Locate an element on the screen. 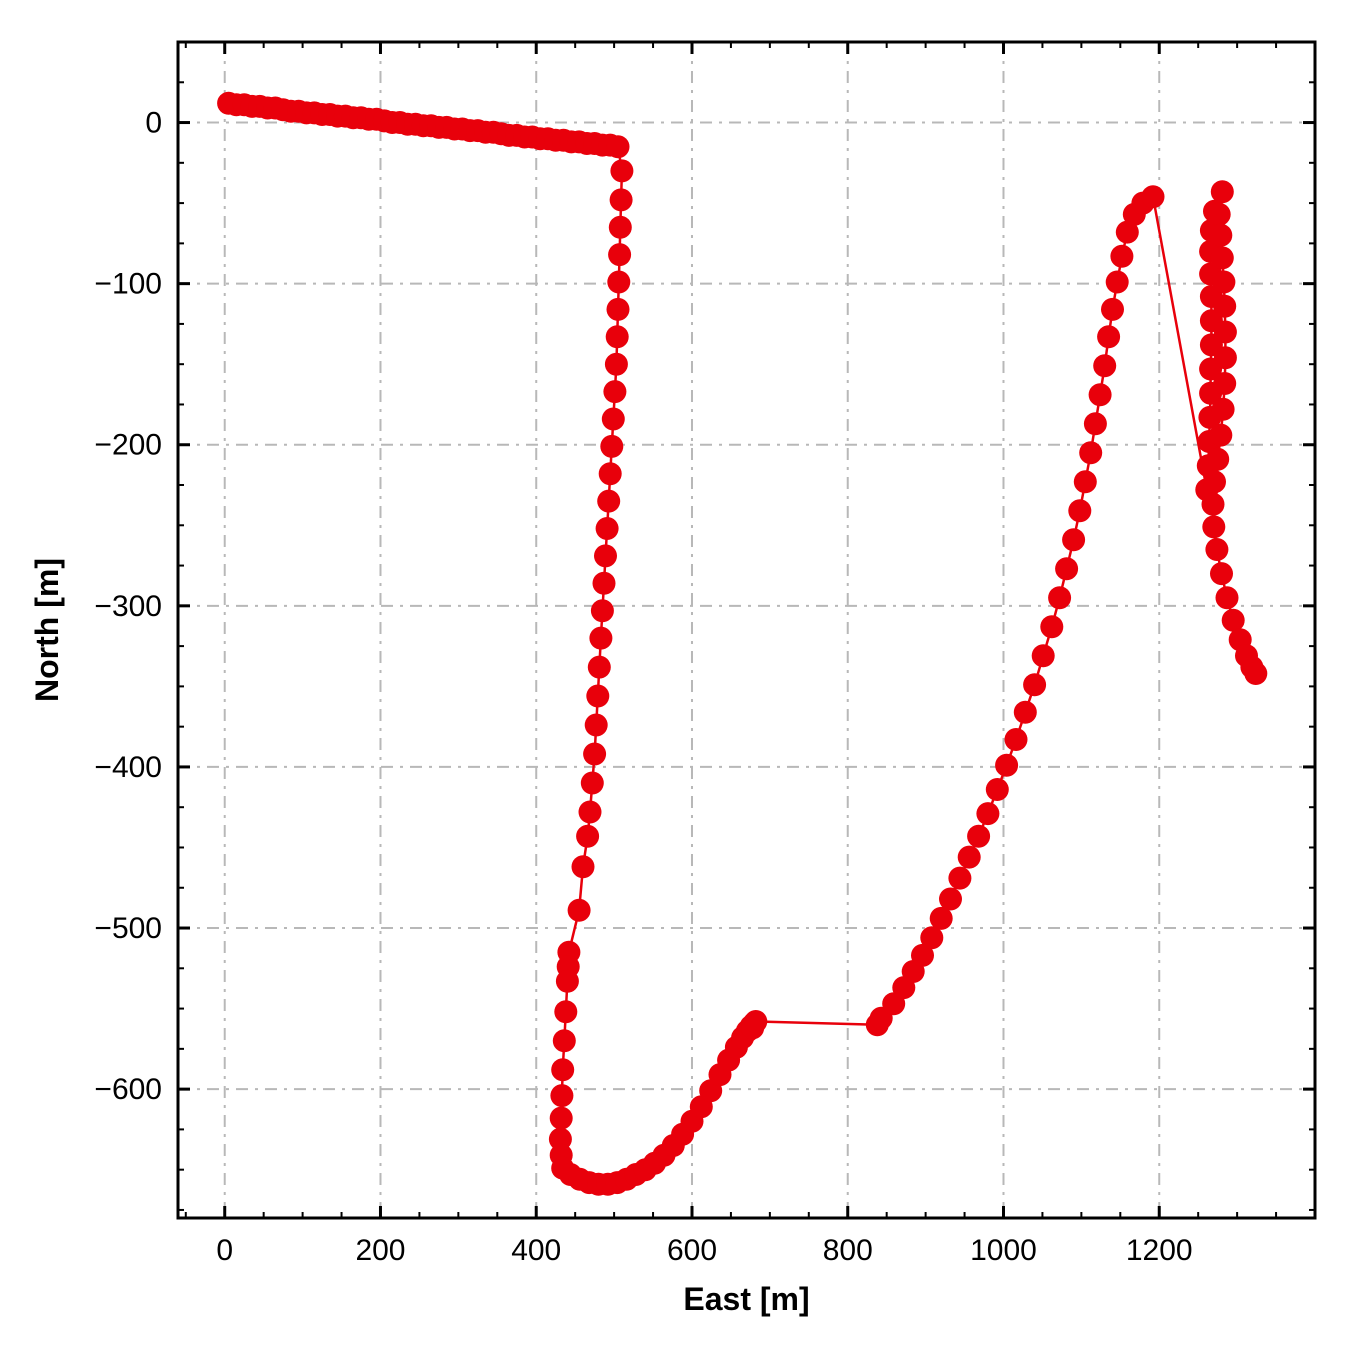 The image size is (1350, 1350). y-tick-label: −200 is located at coordinates (128, 445).